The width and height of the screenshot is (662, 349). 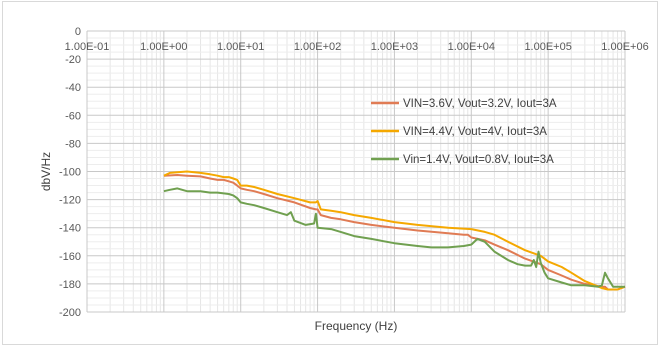 I want to click on y-tick-label: -20, so click(x=73, y=60).